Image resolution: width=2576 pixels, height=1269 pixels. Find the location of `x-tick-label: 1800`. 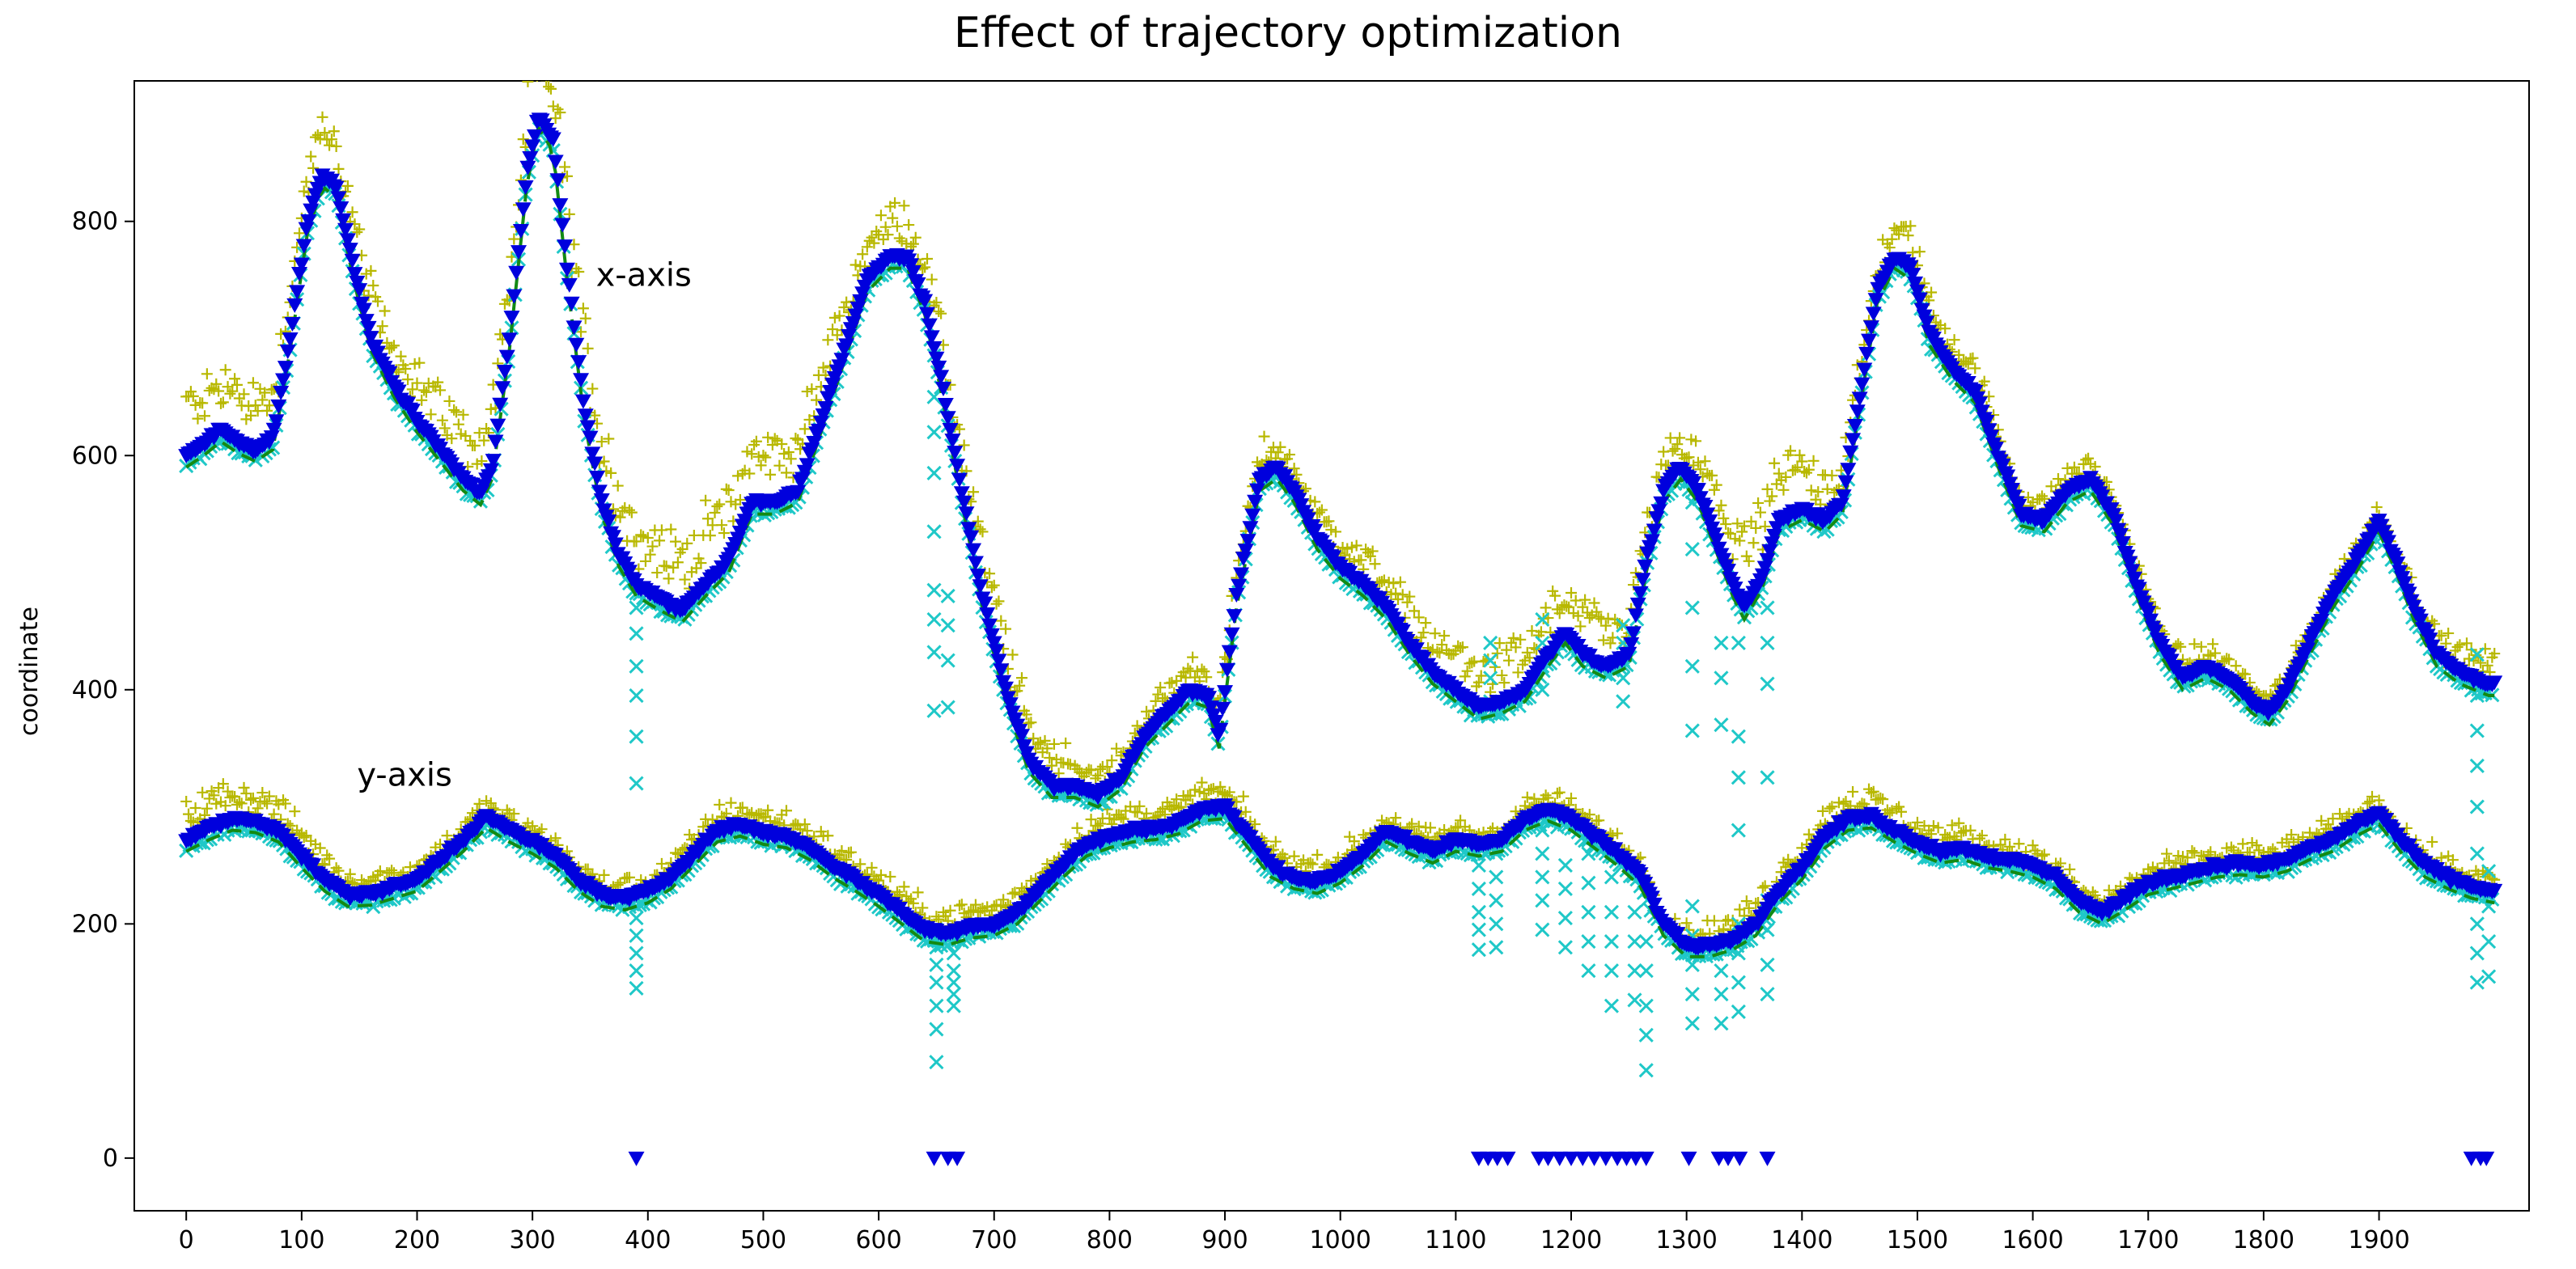

x-tick-label: 1800 is located at coordinates (2263, 1240).